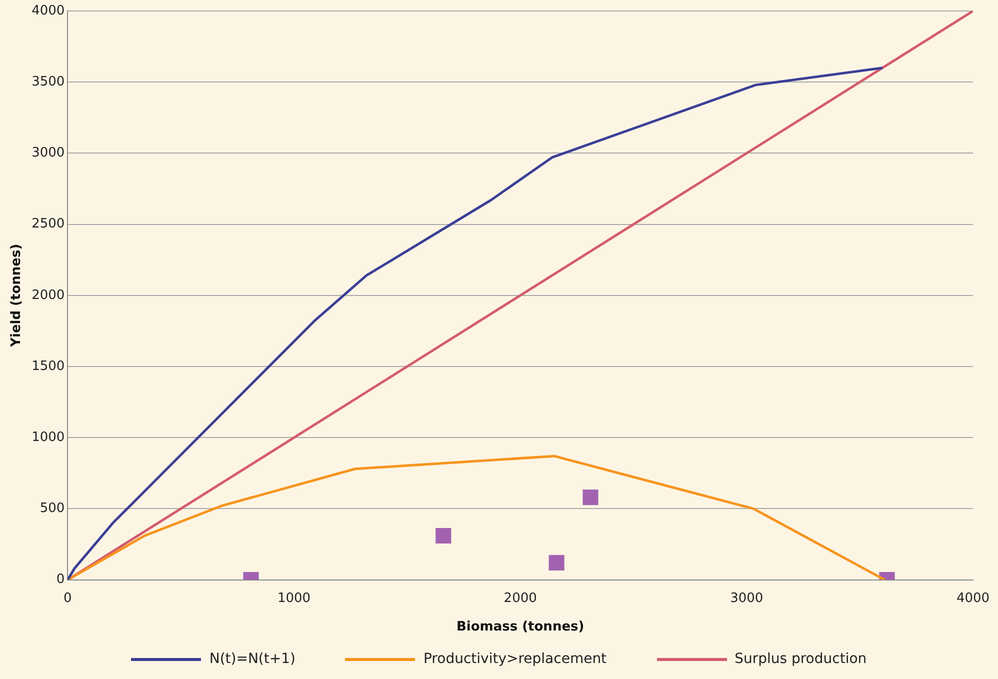 This screenshot has width=998, height=679. I want to click on y-tick-label: 500, so click(52, 508).